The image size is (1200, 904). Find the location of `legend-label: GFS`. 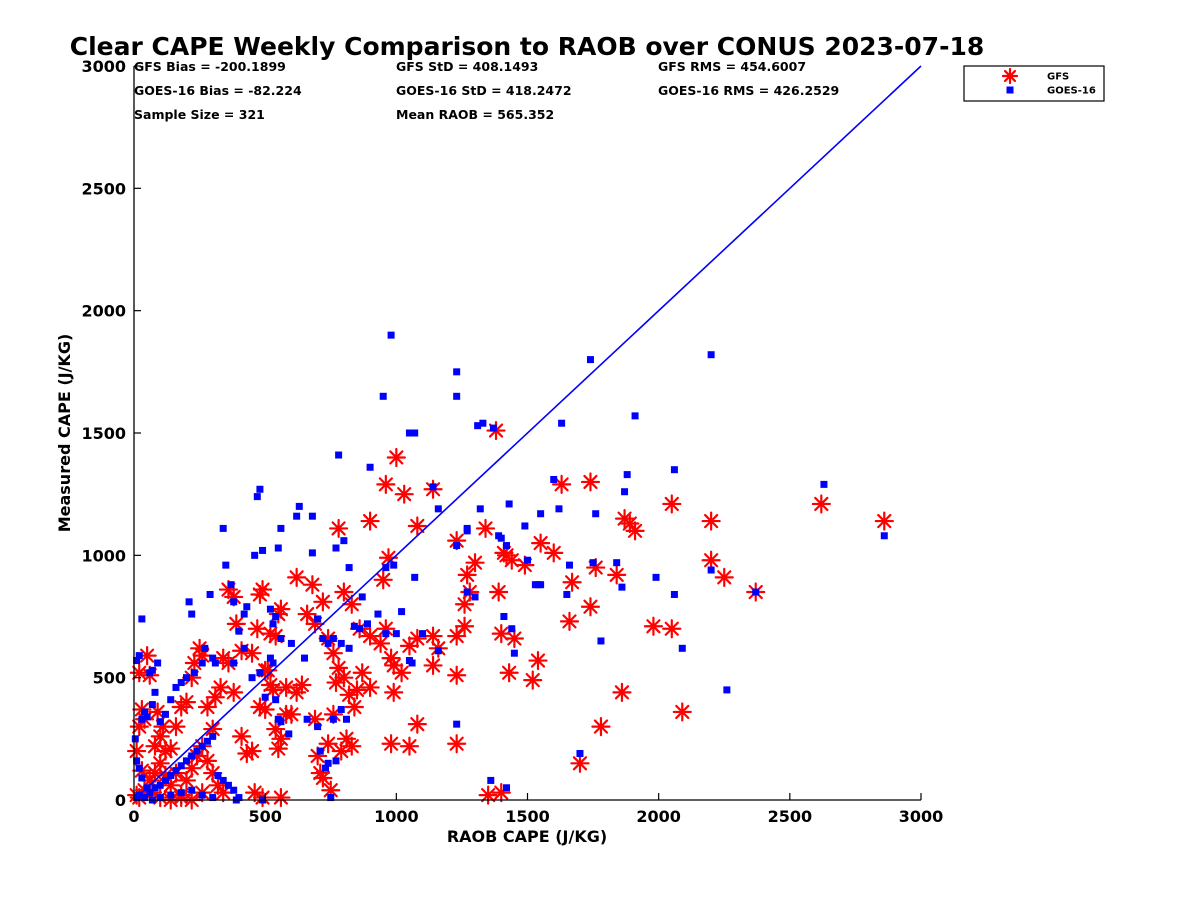

legend-label: GFS is located at coordinates (1058, 77).